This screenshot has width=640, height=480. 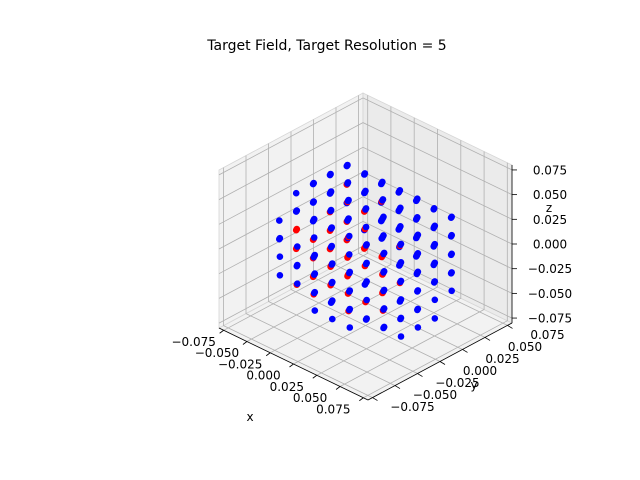 What do you see at coordinates (550, 245) in the screenshot?
I see `z-tick-label: 0.000` at bounding box center [550, 245].